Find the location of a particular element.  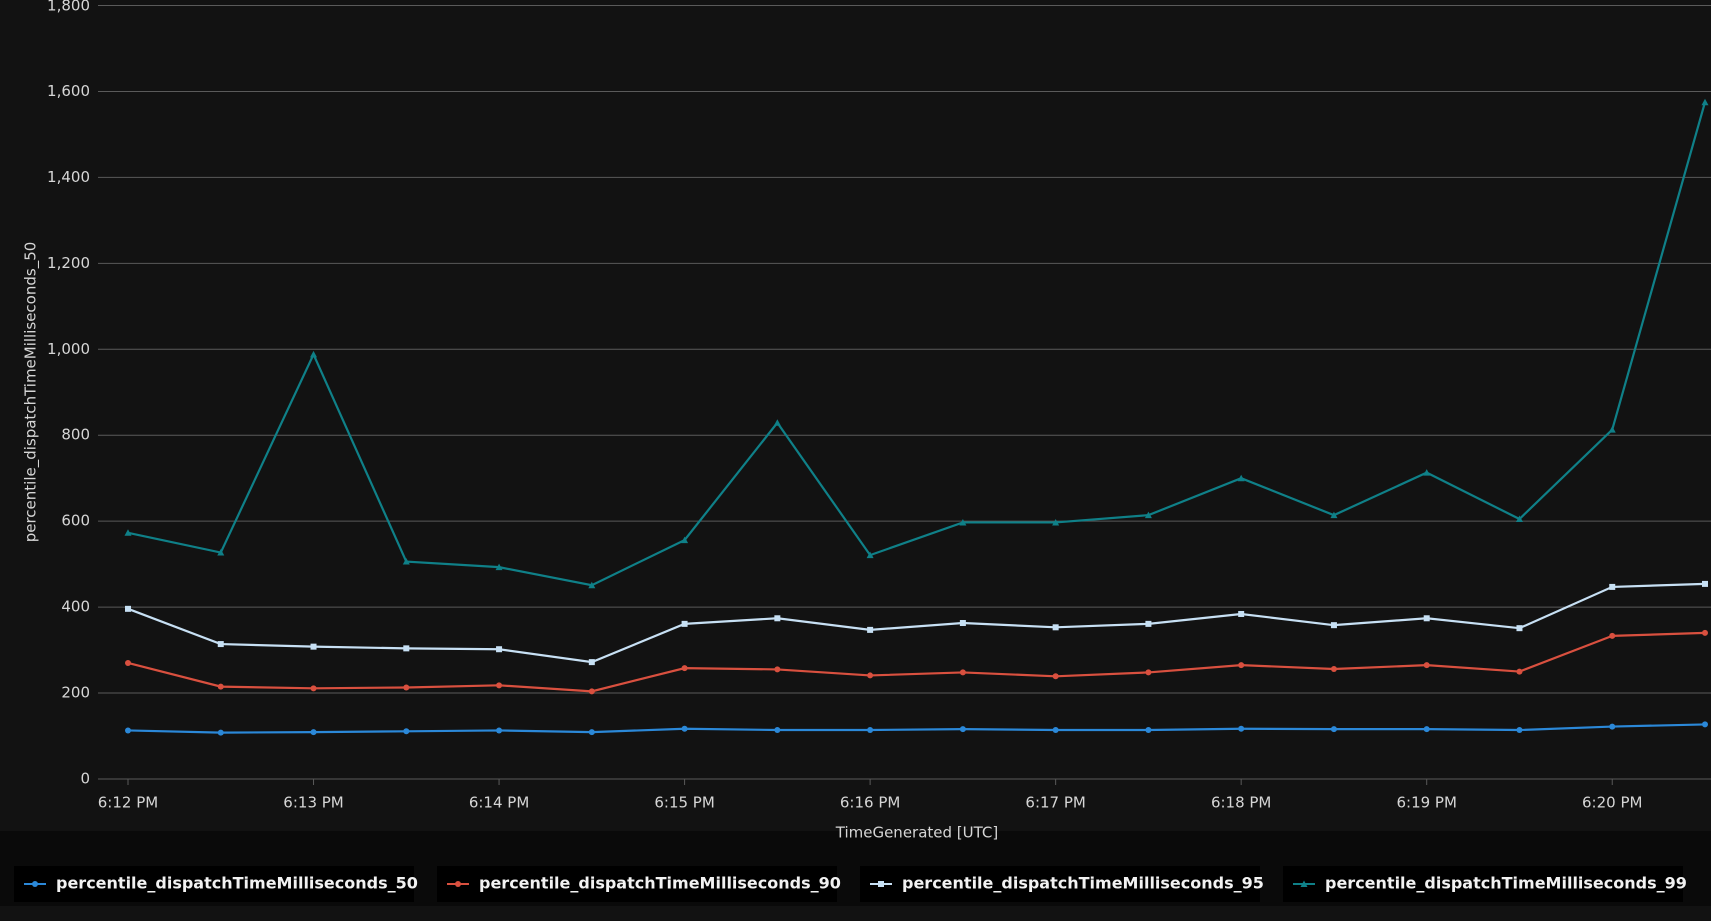

y-tick-label: 800 is located at coordinates (75, 435).